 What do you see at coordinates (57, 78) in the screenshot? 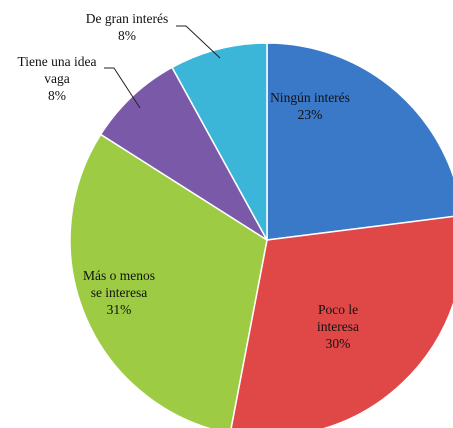
I see `slice-label: Tiene una idea vaga 8%` at bounding box center [57, 78].